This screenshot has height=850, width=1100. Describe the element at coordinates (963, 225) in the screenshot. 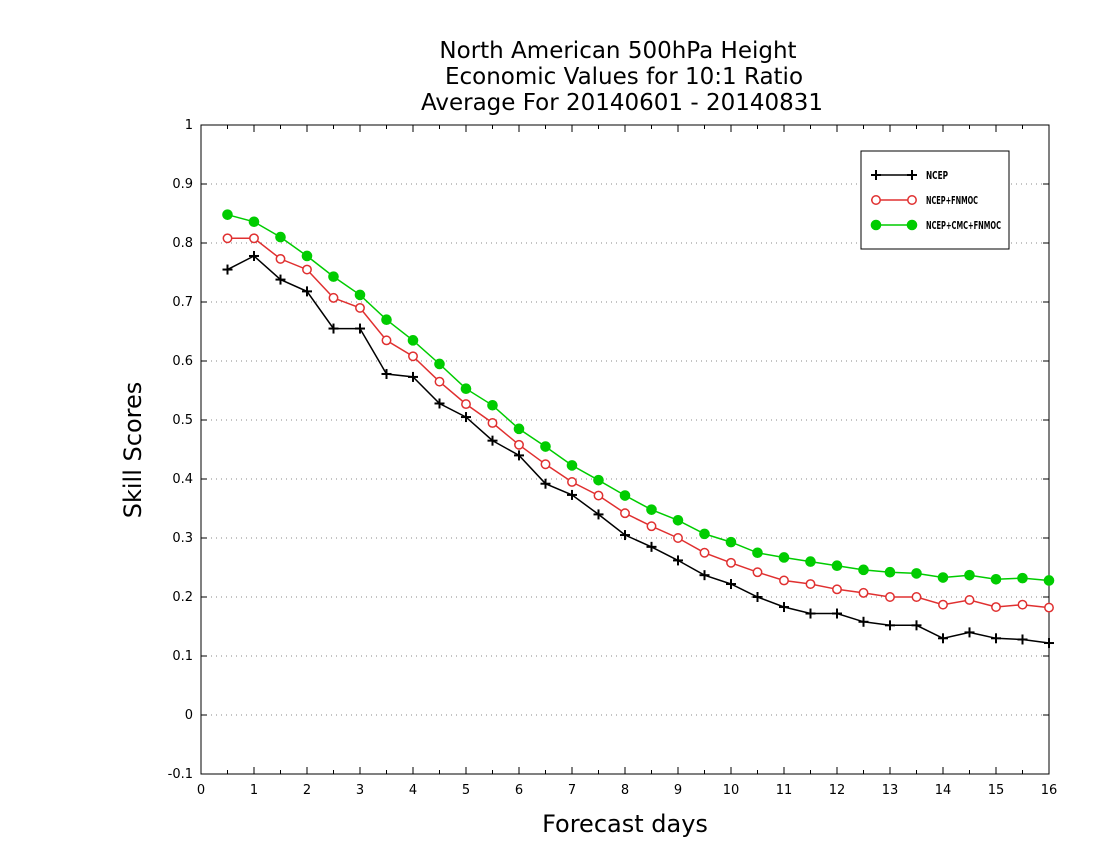

I see `legend-label: NCEP+CMC+FNMOC` at that location.